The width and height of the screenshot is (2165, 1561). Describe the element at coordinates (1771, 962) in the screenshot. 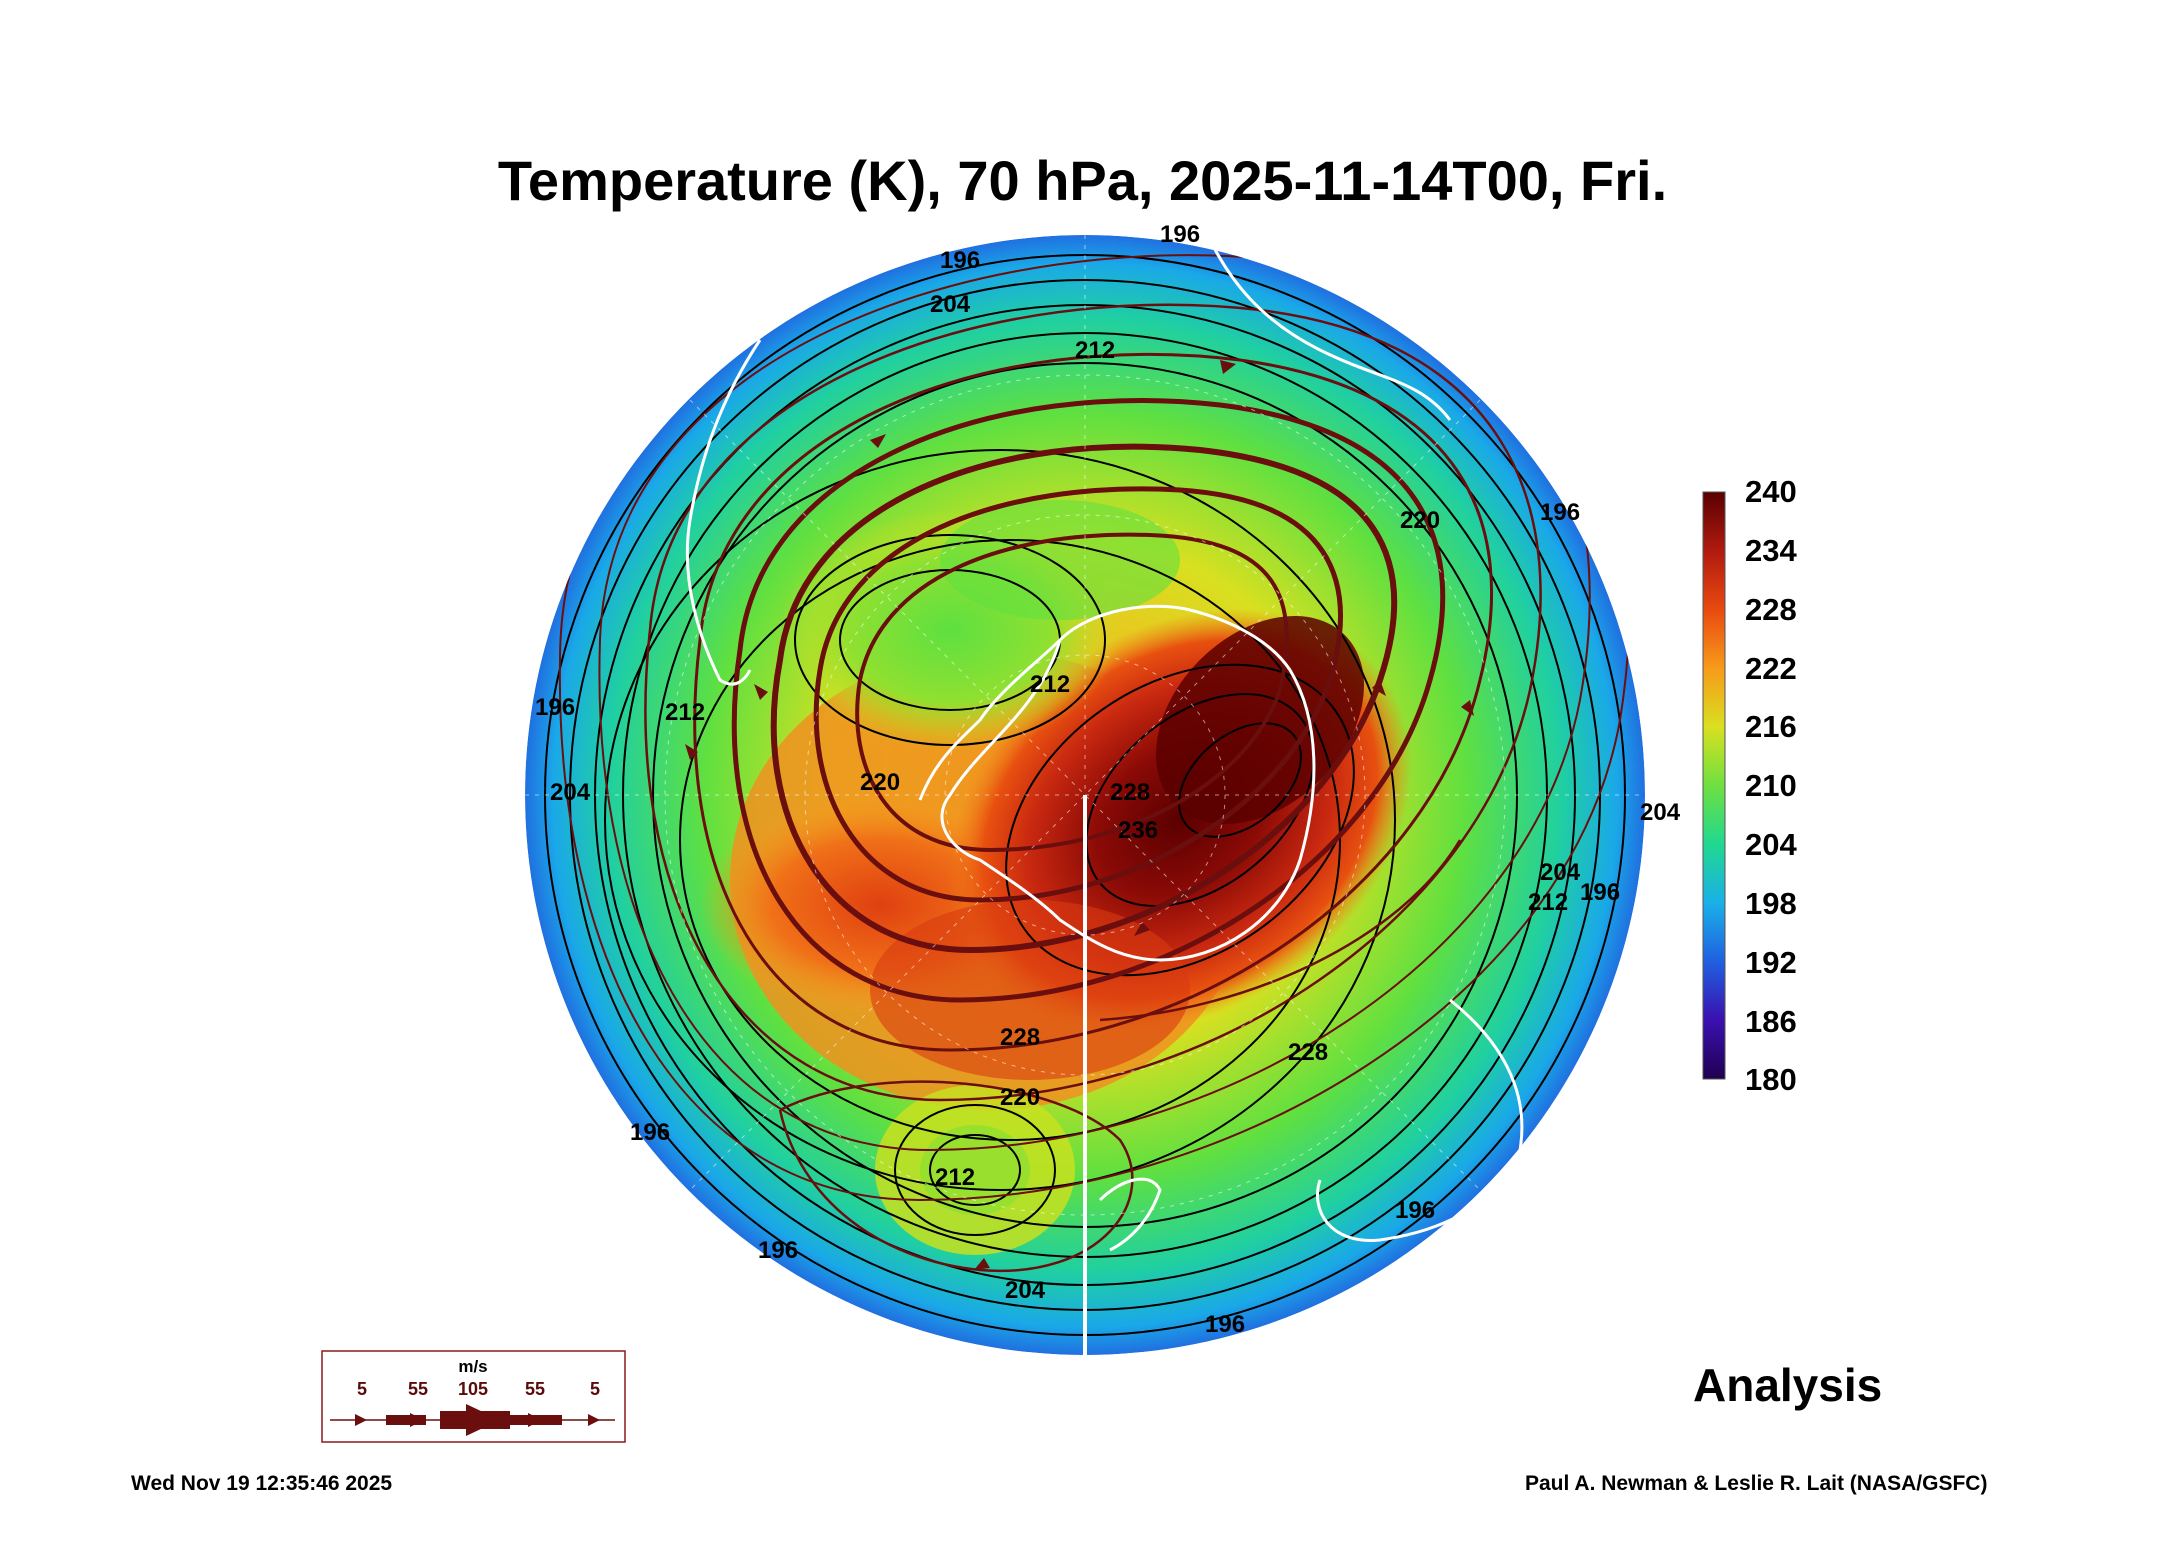

I see `colorbar-tick: 192` at that location.